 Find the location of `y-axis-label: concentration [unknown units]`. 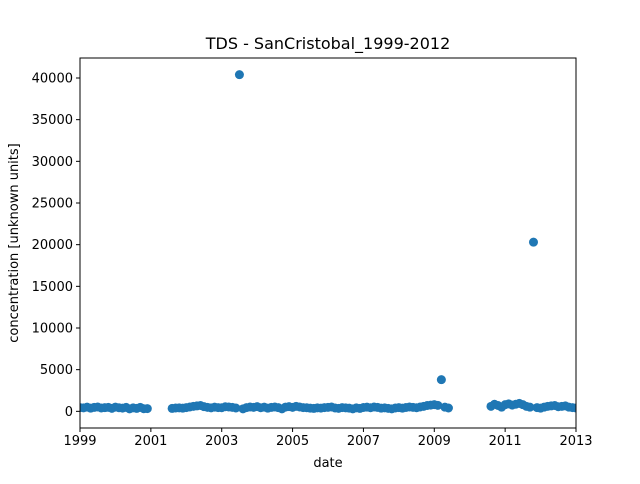

y-axis-label: concentration [unknown units] is located at coordinates (14, 242).